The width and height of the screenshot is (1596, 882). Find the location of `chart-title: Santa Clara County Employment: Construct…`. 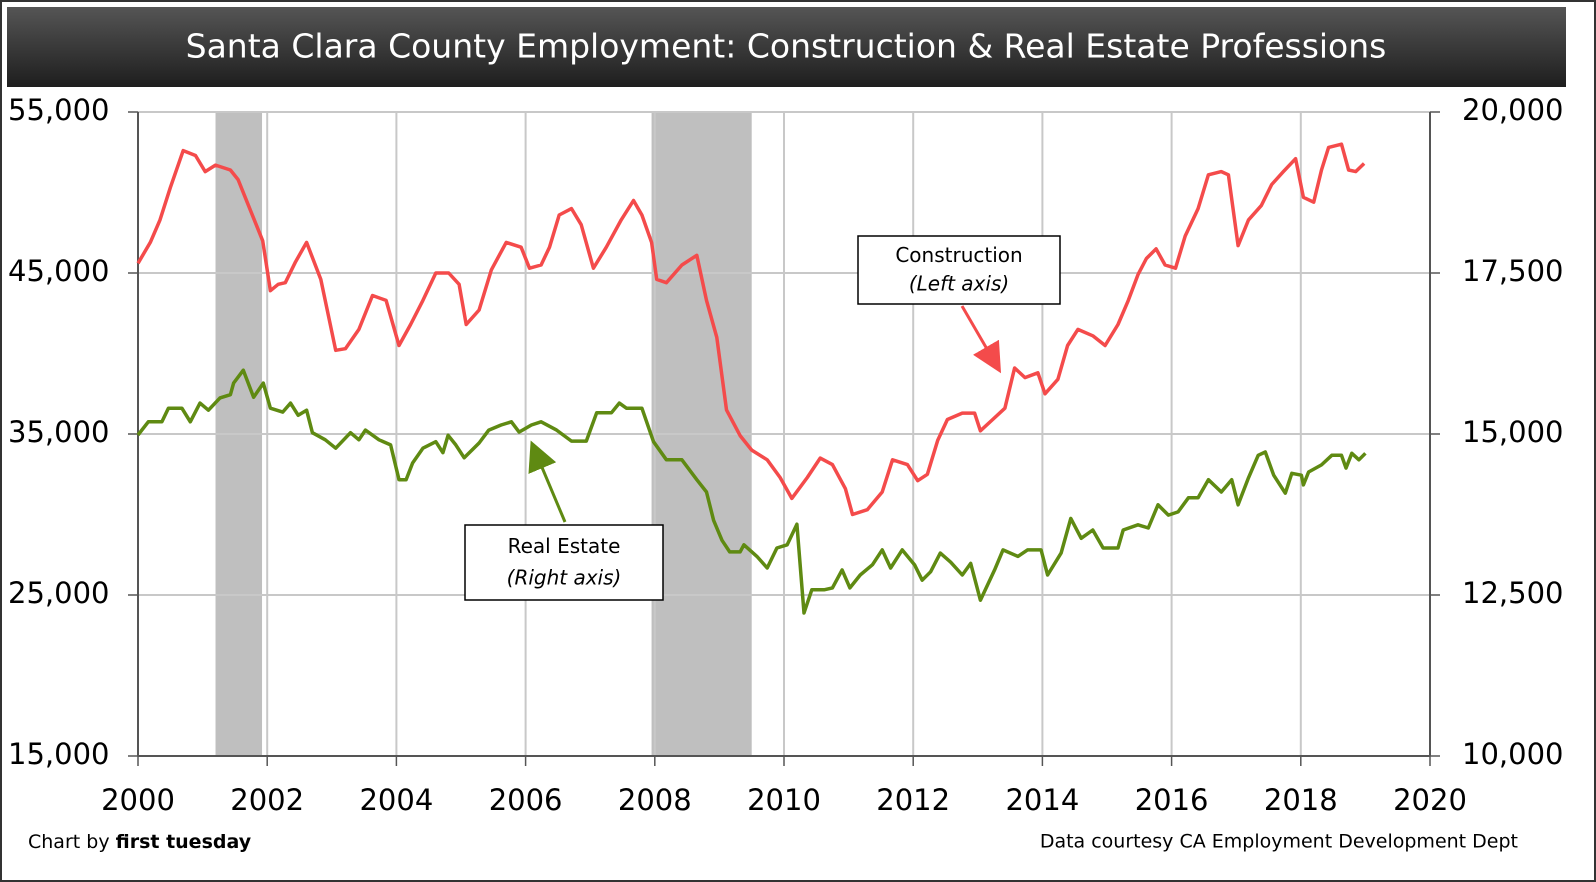

chart-title: Santa Clara County Employment: Construct… is located at coordinates (786, 46).